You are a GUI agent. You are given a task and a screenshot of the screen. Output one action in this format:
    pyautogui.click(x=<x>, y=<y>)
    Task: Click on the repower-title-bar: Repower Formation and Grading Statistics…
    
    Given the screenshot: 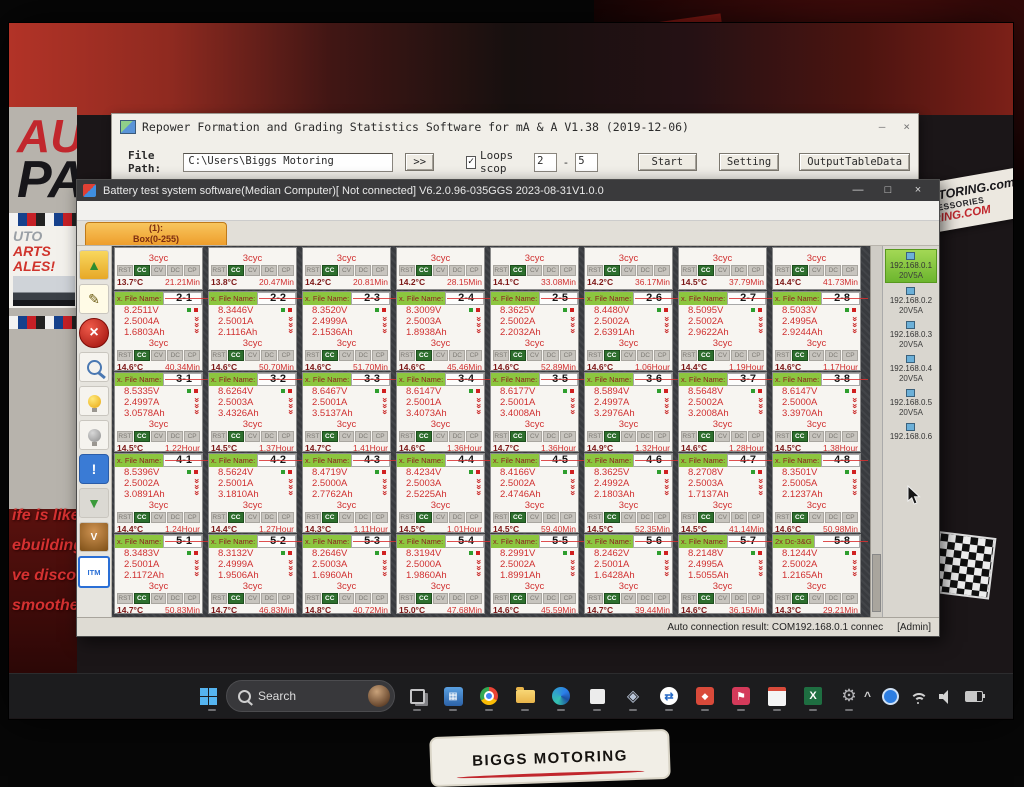 What is the action you would take?
    pyautogui.click(x=515, y=126)
    